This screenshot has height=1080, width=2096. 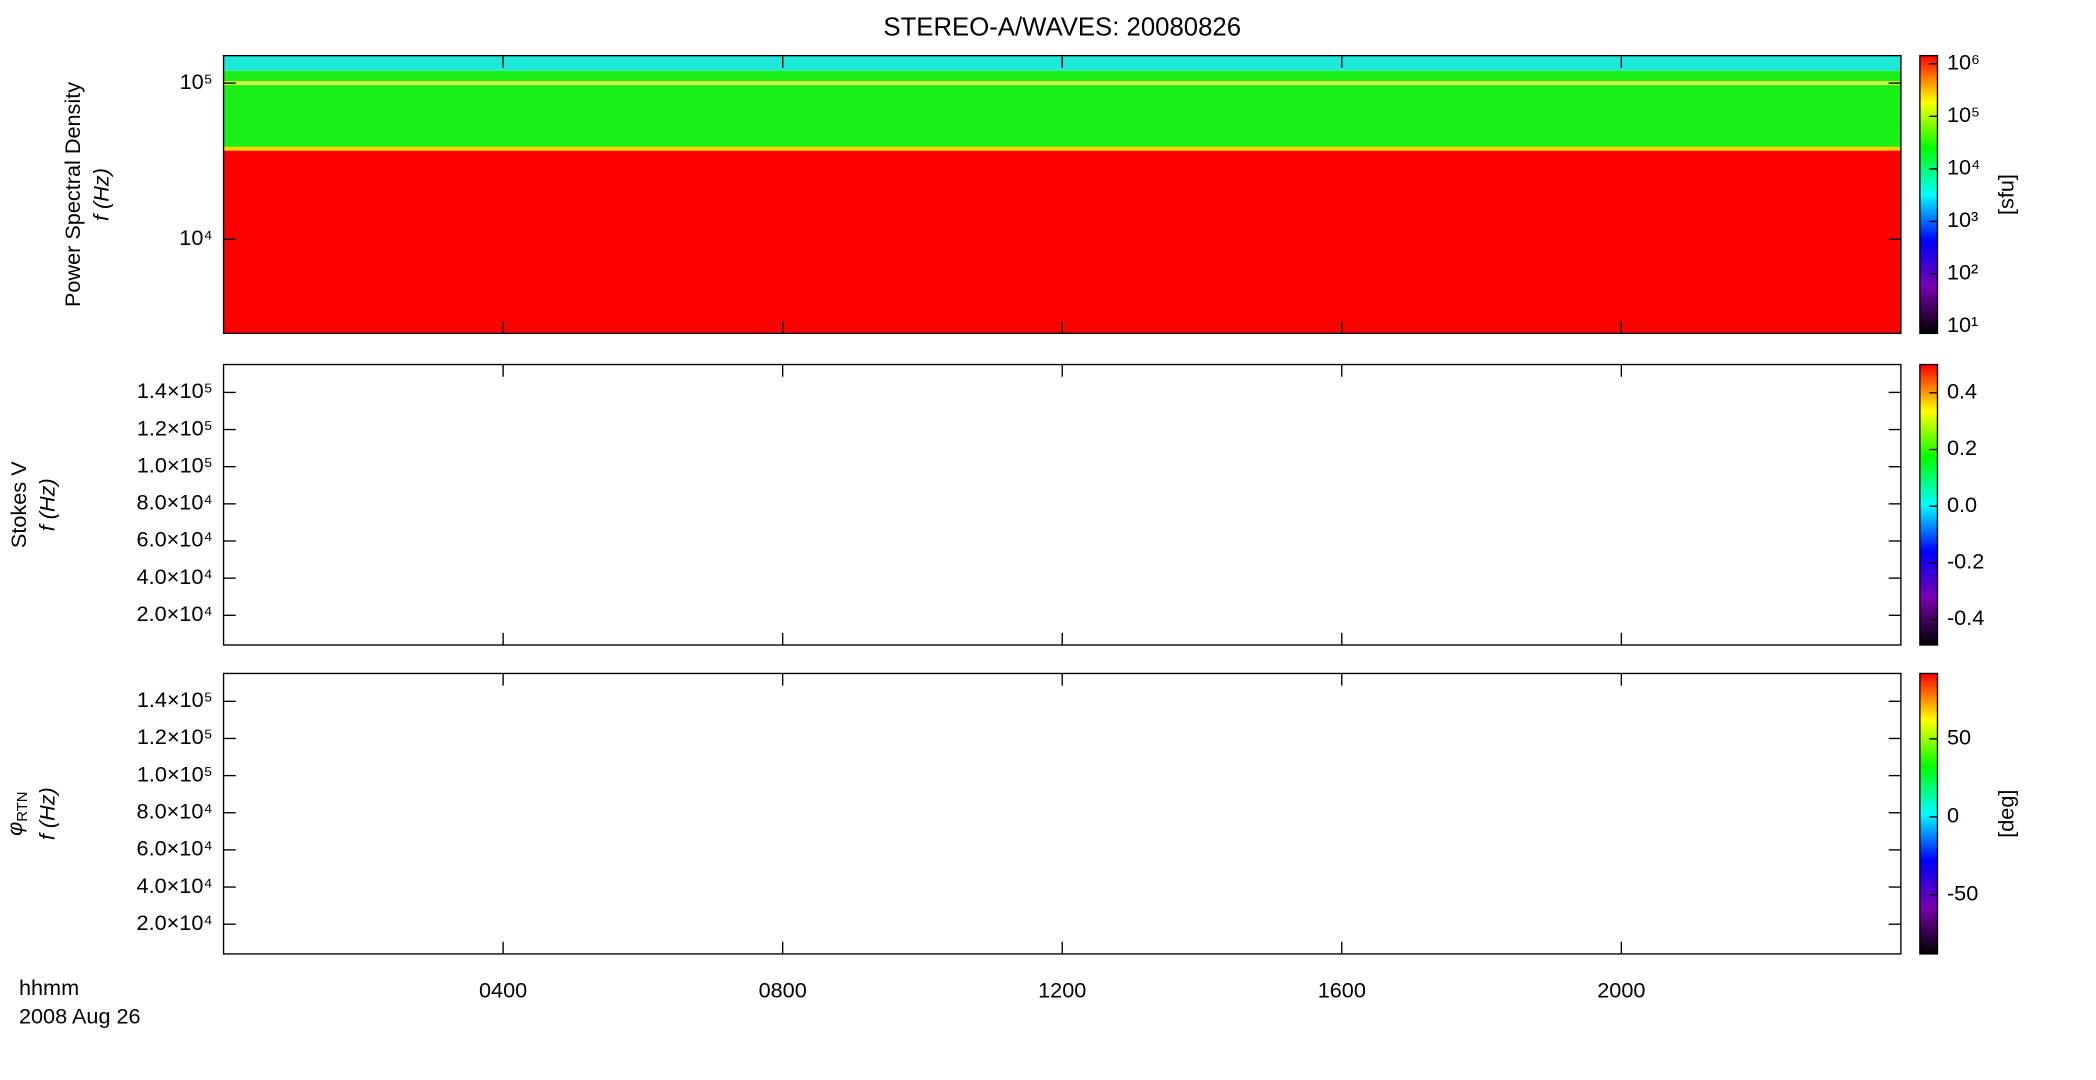 What do you see at coordinates (1962, 272) in the screenshot?
I see `colorbar-tick-label: 10²` at bounding box center [1962, 272].